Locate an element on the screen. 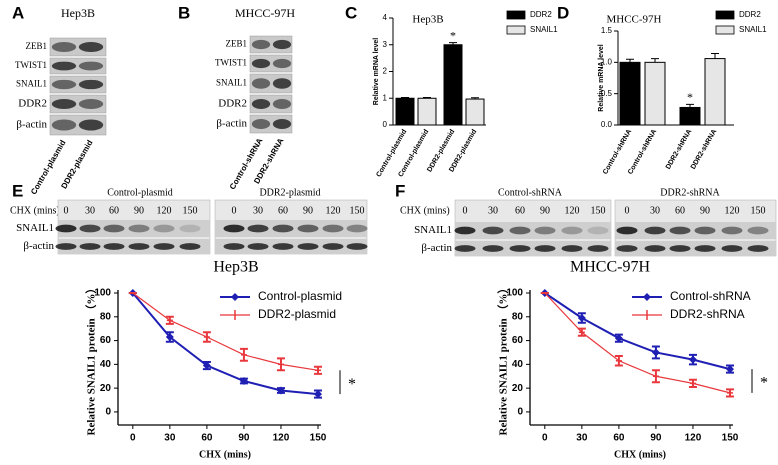  group-header: DDR2-shRNA is located at coordinates (690, 192).